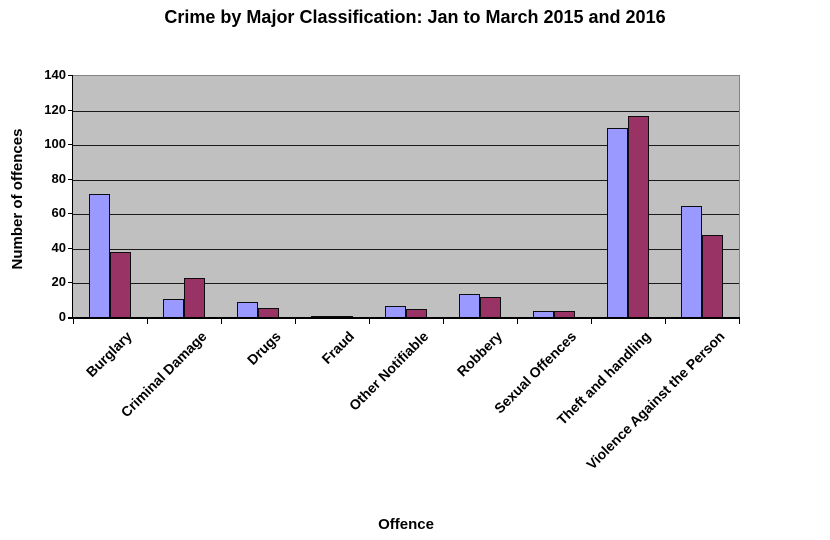 The width and height of the screenshot is (830, 540). What do you see at coordinates (638, 216) in the screenshot?
I see `bar-2016-theft-and-handling` at bounding box center [638, 216].